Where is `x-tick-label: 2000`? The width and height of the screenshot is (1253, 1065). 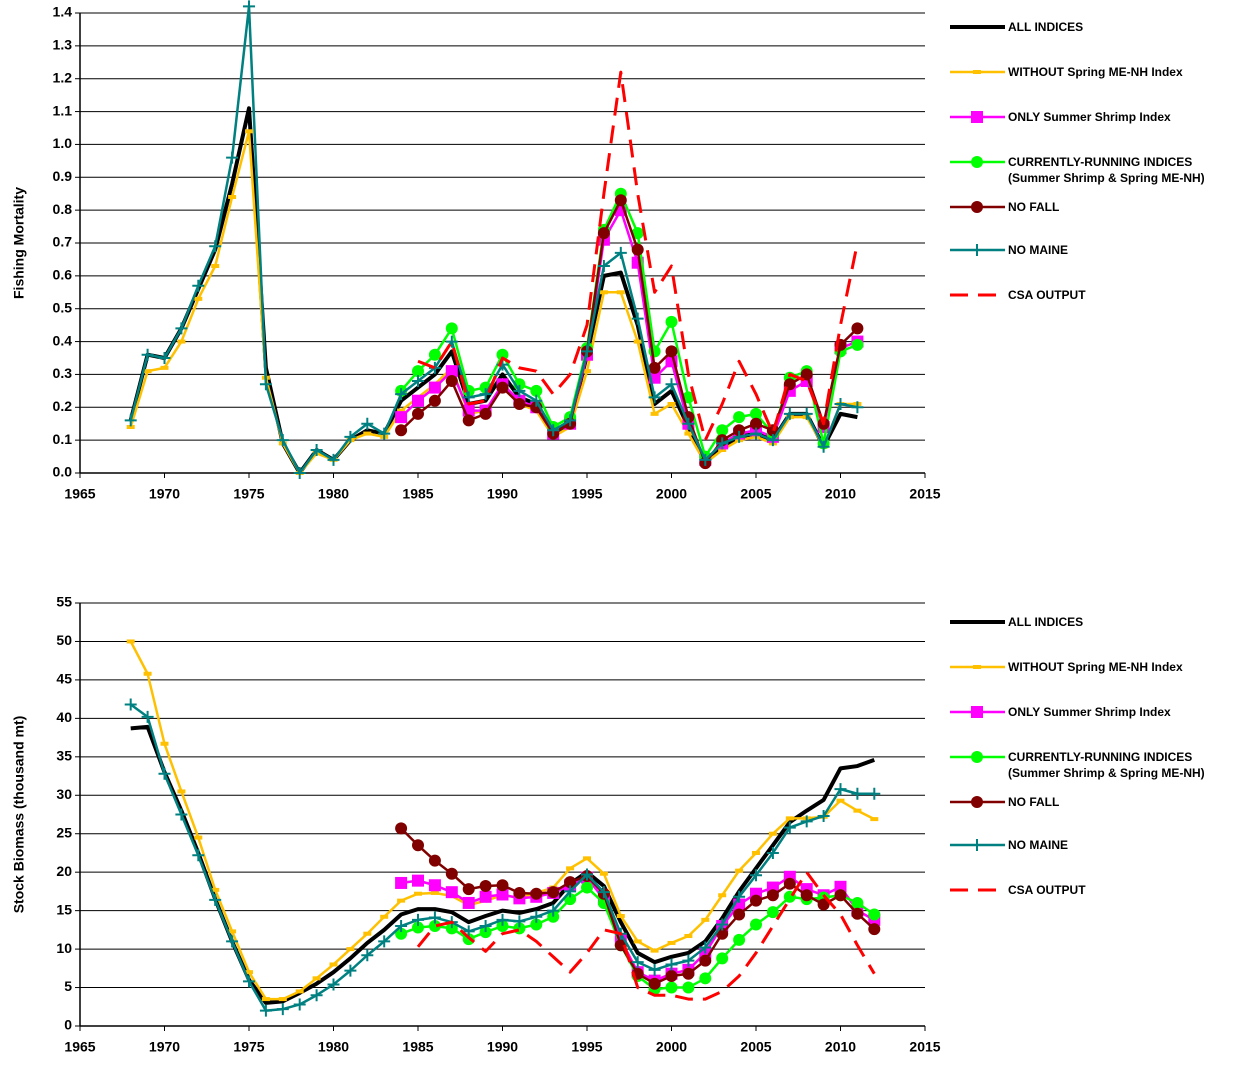
x-tick-label: 2000 is located at coordinates (671, 494).